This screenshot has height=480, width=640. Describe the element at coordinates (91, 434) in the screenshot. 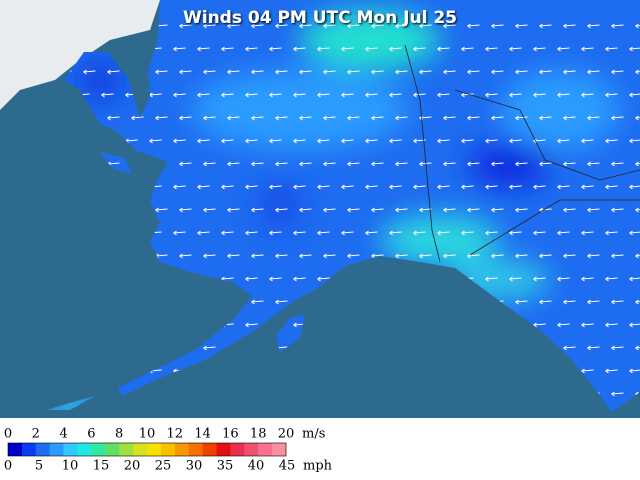

I see `ms-tick-label: 6` at that location.